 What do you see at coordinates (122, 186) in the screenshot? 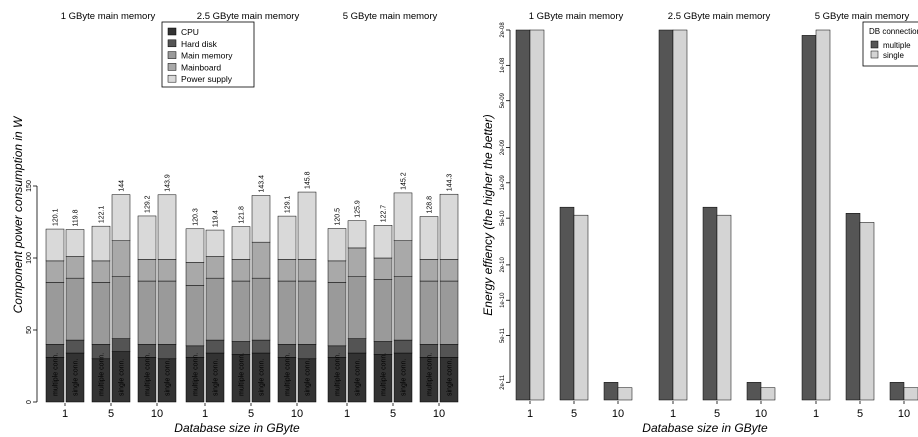
I see `left-total-label: 144` at bounding box center [122, 186].